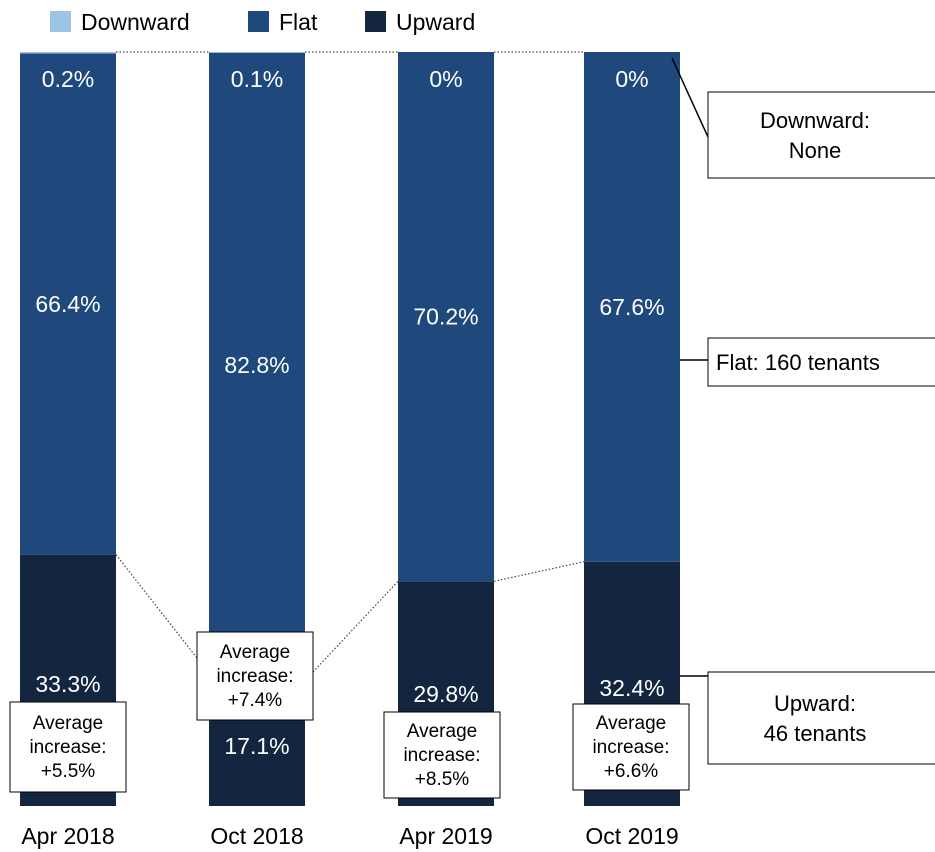  I want to click on callout-downward: Downward: None, so click(803, 118).